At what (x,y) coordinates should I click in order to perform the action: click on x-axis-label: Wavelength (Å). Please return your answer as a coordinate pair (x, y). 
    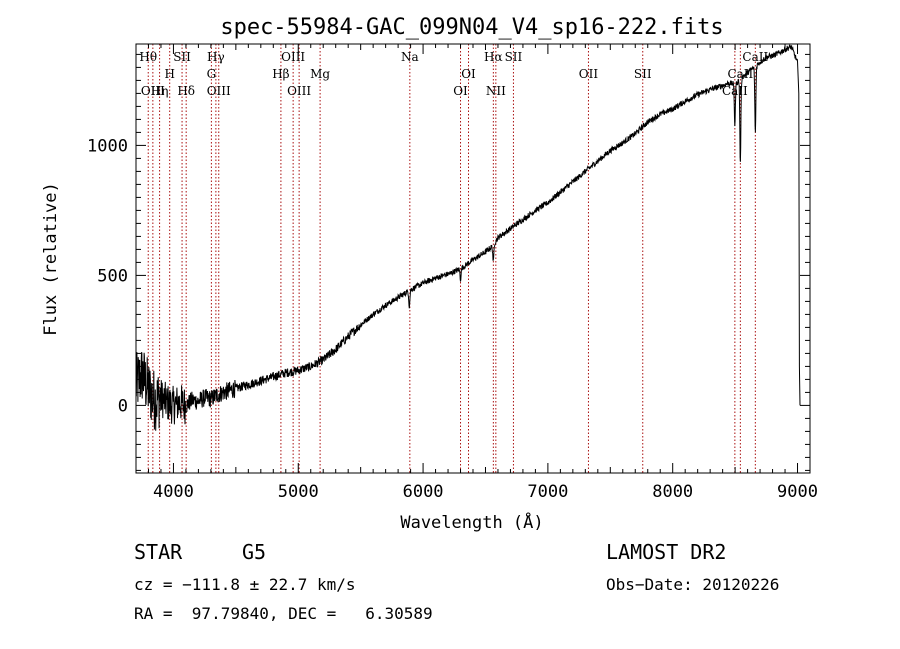
    Looking at the image, I should click on (471, 522).